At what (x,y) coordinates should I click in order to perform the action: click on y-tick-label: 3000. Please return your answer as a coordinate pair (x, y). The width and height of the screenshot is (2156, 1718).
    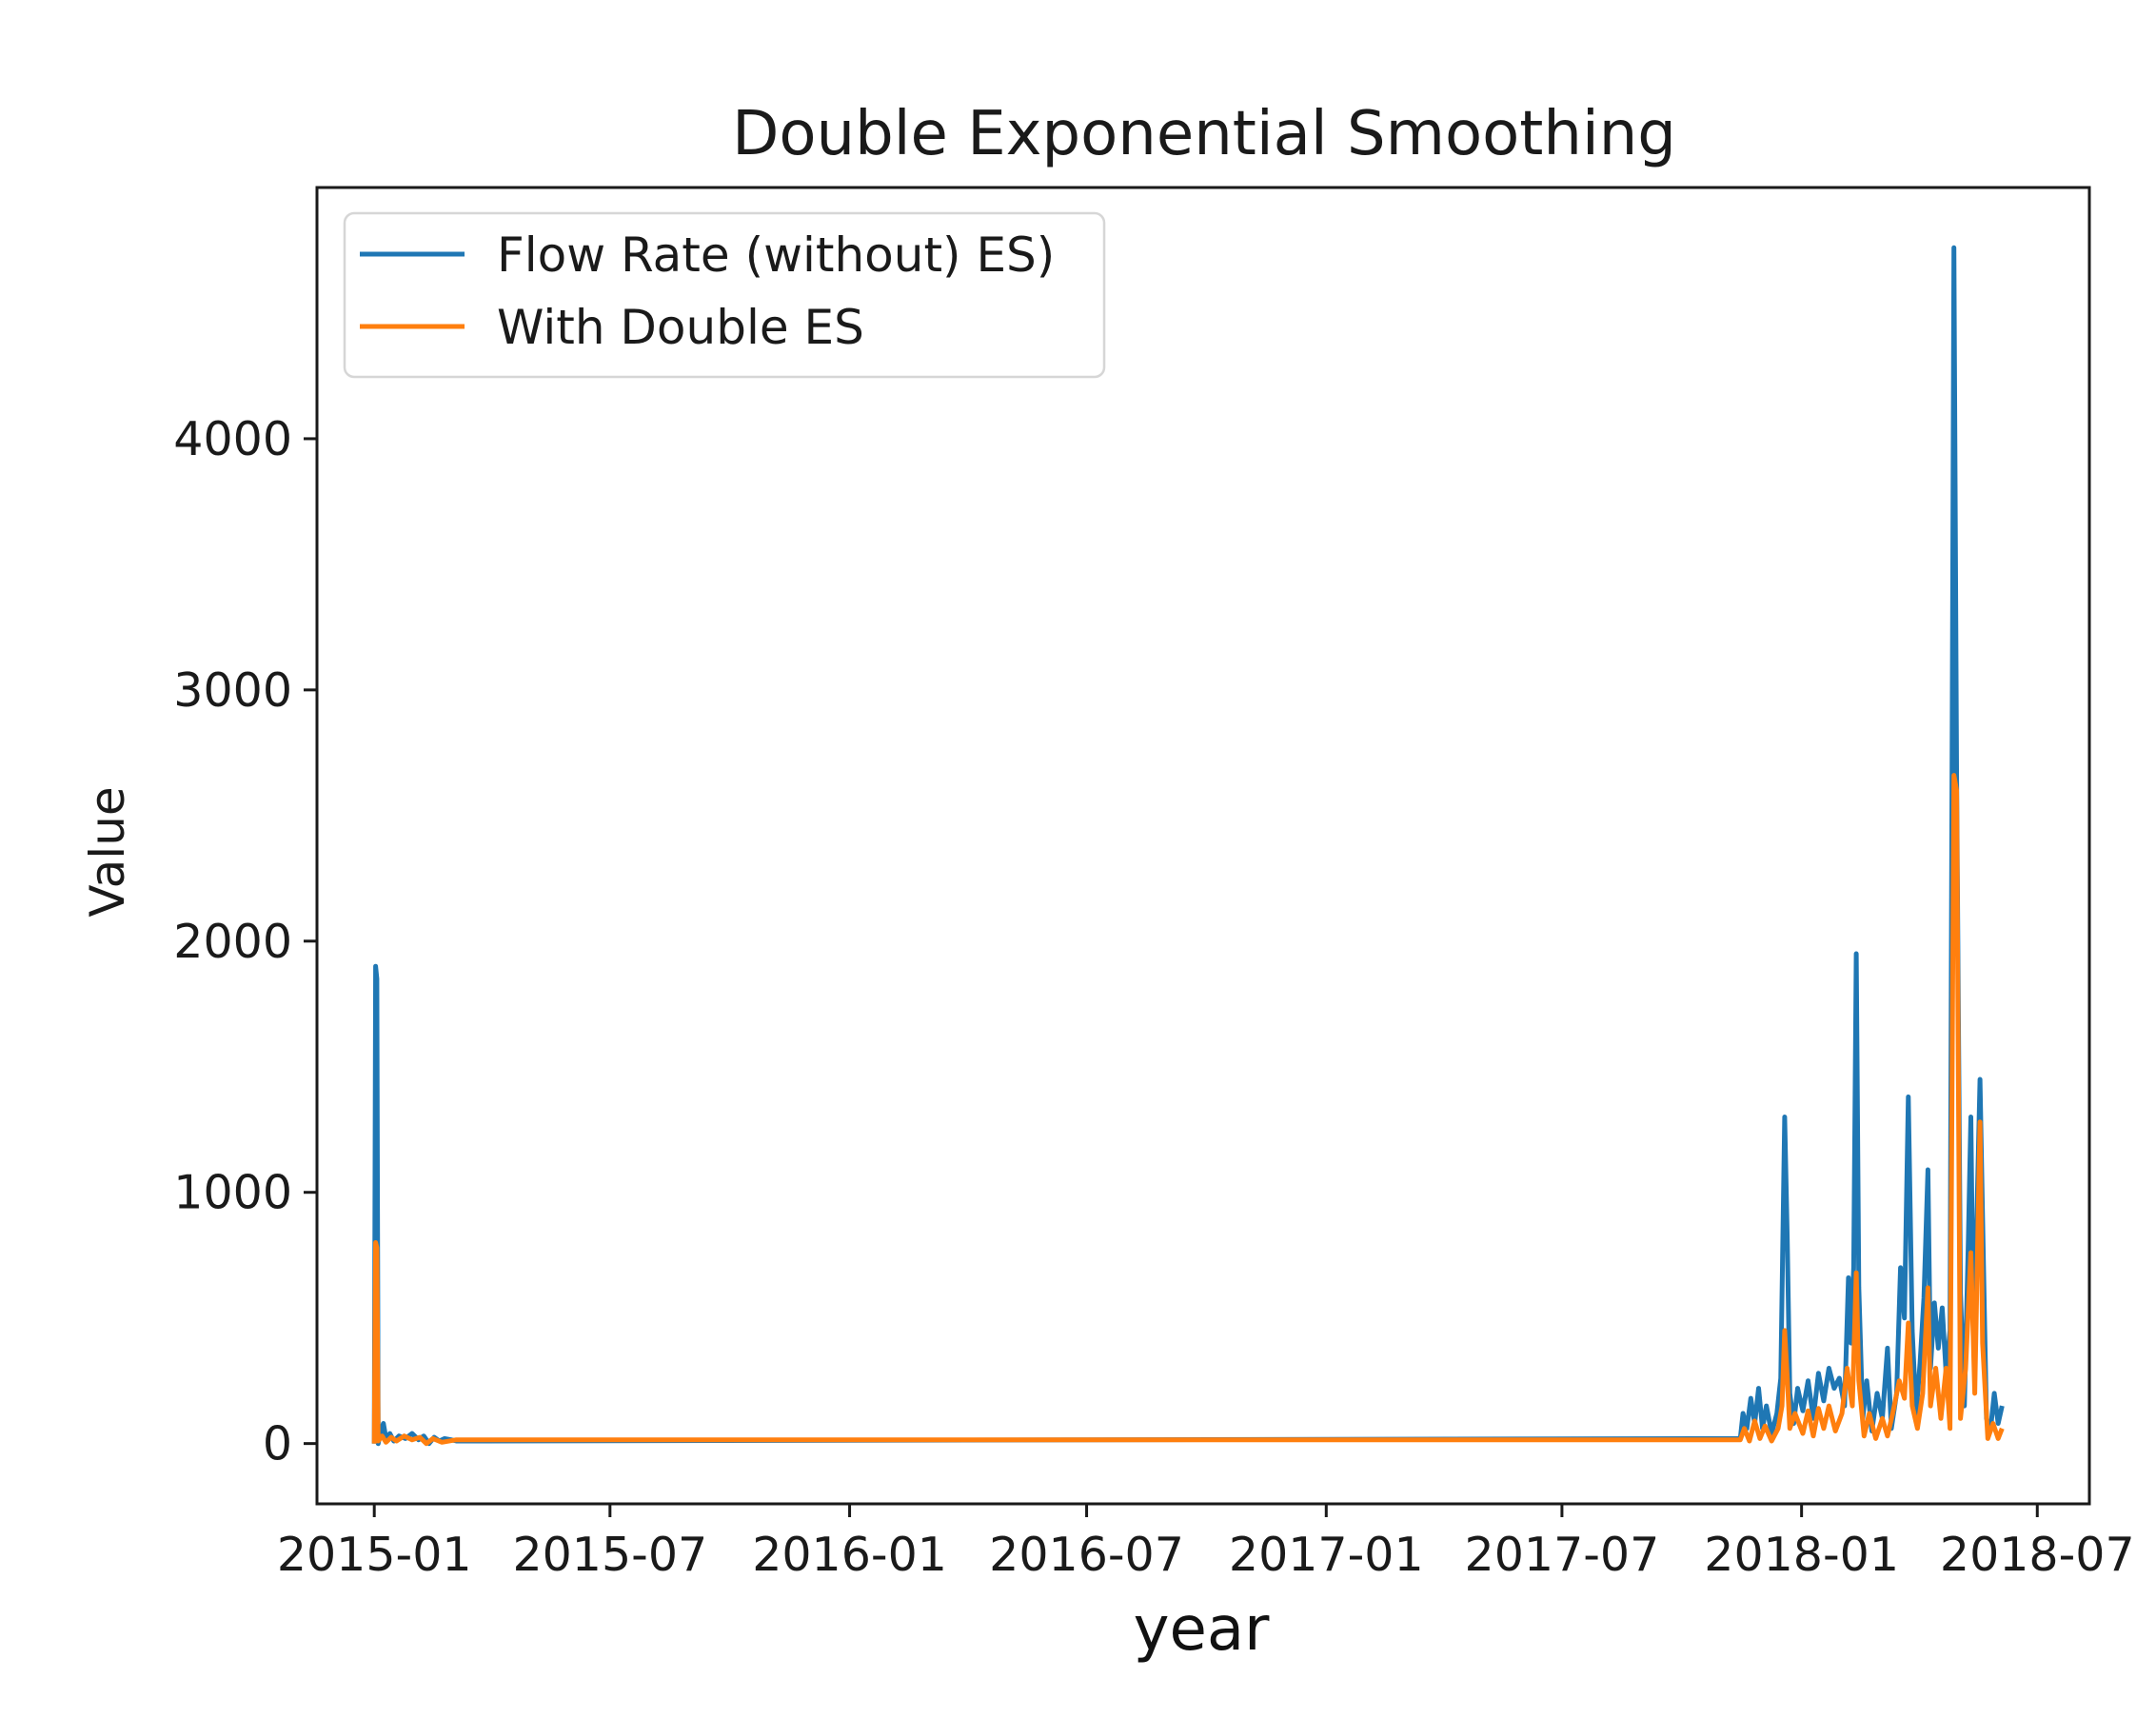
    Looking at the image, I should click on (232, 690).